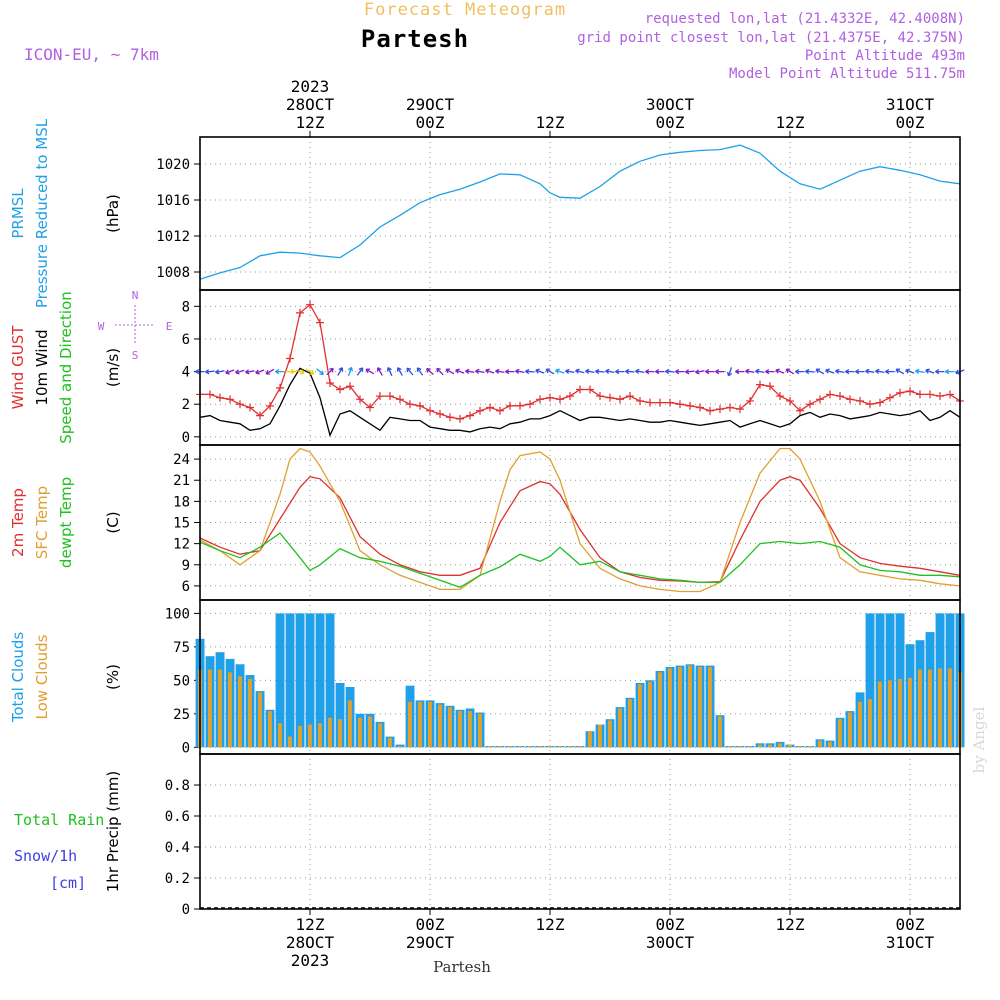 Image resolution: width=1000 pixels, height=1000 pixels. What do you see at coordinates (177, 786) in the screenshot?
I see `y-tick-label: 0.8` at bounding box center [177, 786].